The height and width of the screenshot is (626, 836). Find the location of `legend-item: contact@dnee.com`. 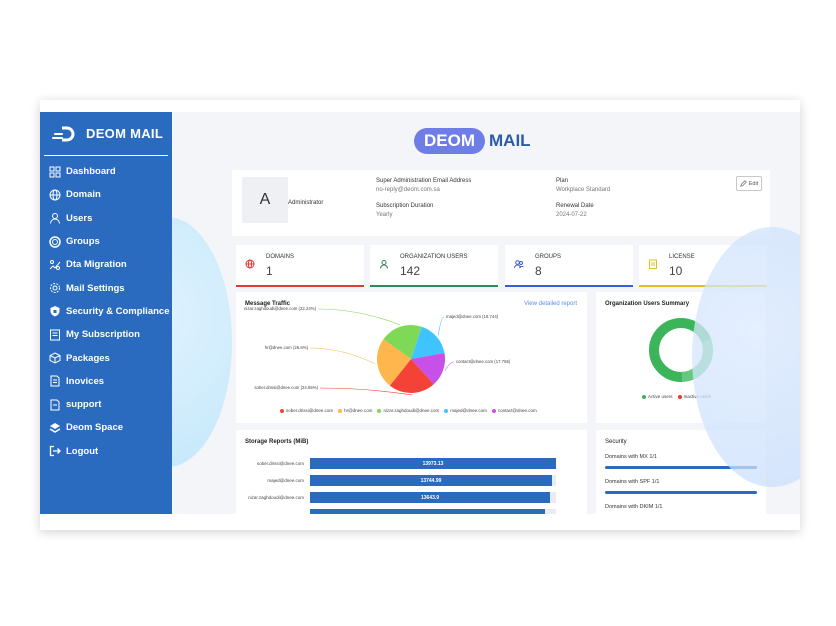

legend-item: contact@dnee.com is located at coordinates (514, 410).